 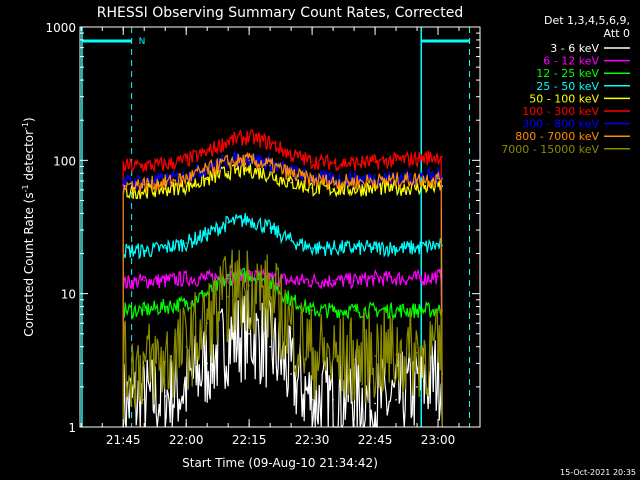 I want to click on legend-label: 300 - 800 keV, so click(x=560, y=124).